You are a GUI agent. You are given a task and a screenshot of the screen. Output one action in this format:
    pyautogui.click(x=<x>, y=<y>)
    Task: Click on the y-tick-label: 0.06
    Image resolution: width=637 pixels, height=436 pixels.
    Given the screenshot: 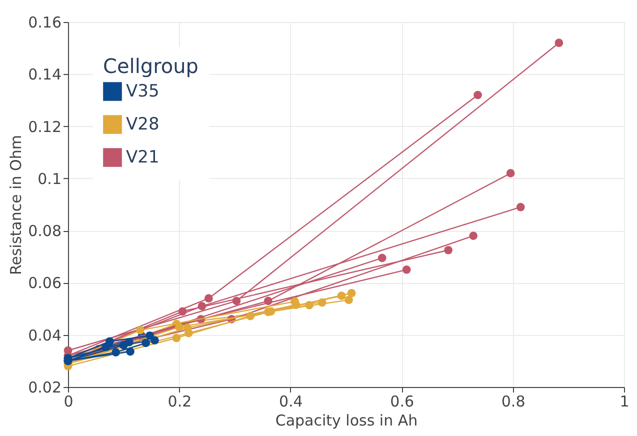 What is the action you would take?
    pyautogui.click(x=45, y=283)
    